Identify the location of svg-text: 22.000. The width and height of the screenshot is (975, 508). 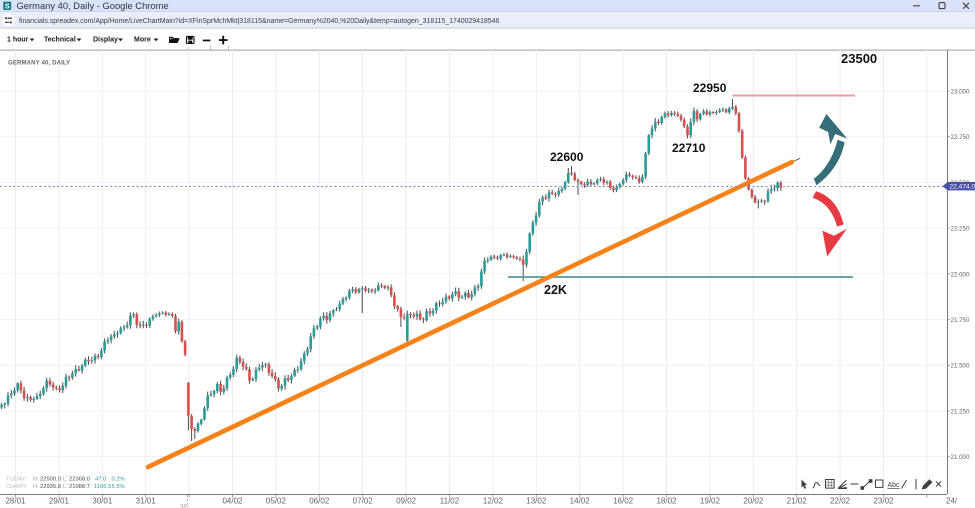
(960, 274).